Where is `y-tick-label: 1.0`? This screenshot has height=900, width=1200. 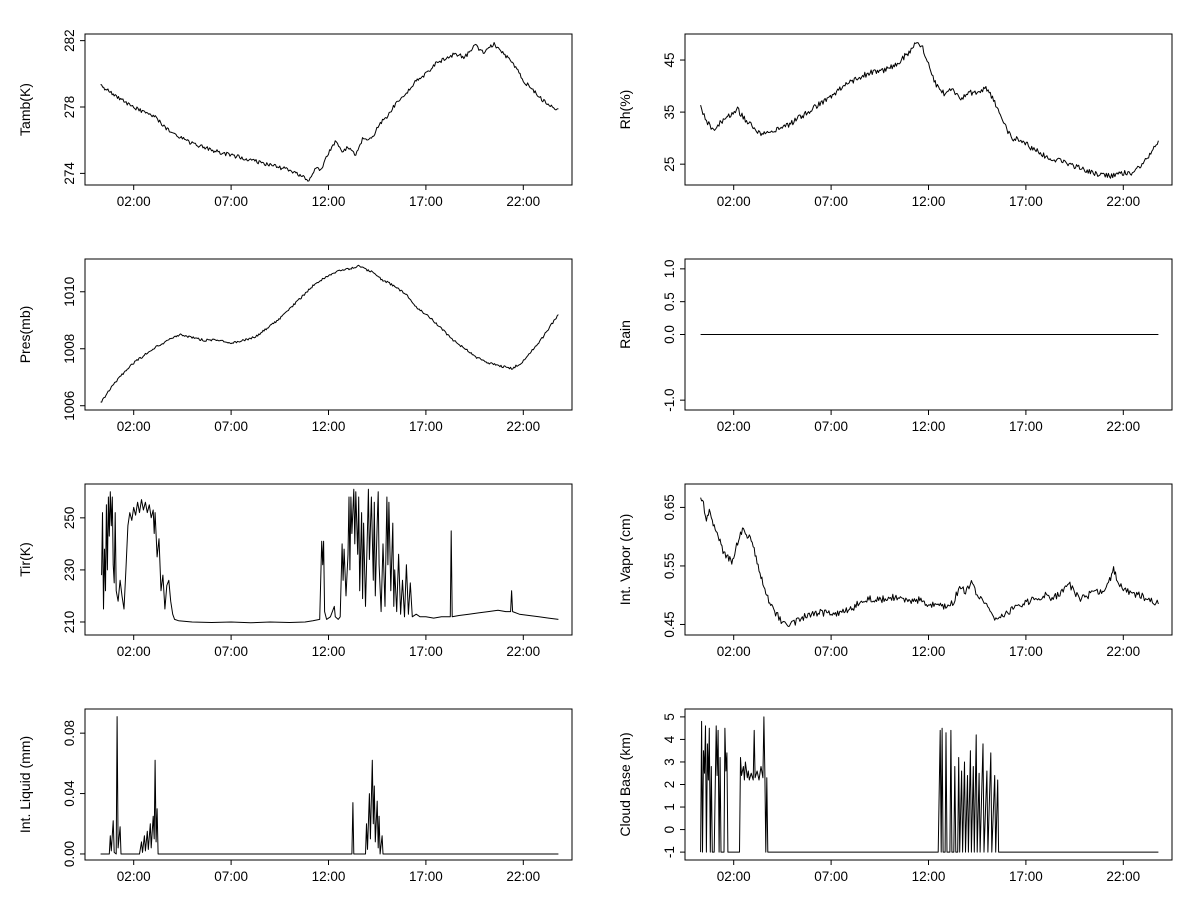
y-tick-label: 1.0 is located at coordinates (669, 268).